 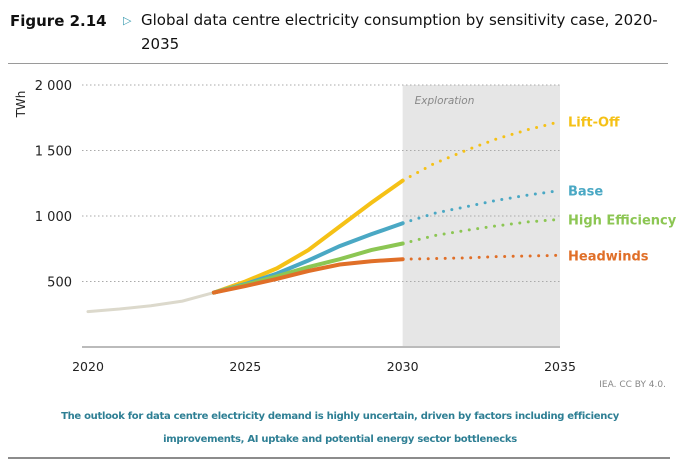 I want to click on y-tick-label: 1 000, so click(x=53, y=217).